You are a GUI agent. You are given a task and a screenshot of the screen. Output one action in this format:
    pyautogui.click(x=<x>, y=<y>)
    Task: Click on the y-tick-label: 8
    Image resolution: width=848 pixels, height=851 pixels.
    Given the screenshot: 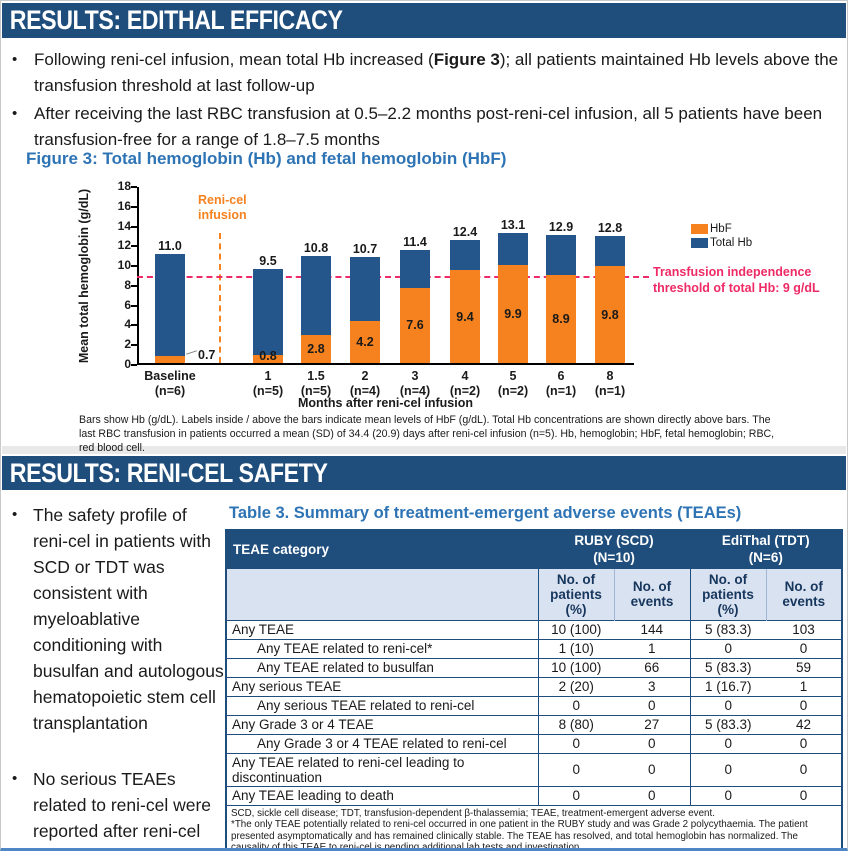 What is the action you would take?
    pyautogui.click(x=127, y=284)
    